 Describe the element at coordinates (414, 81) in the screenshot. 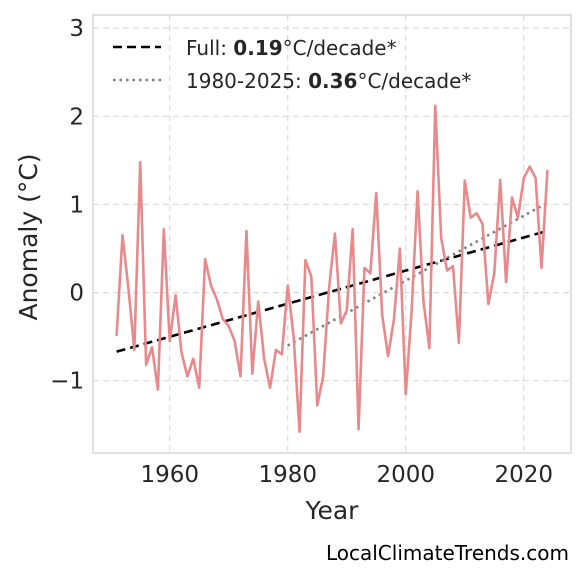

I see `legend-suffix-recent: °C/decade*` at that location.